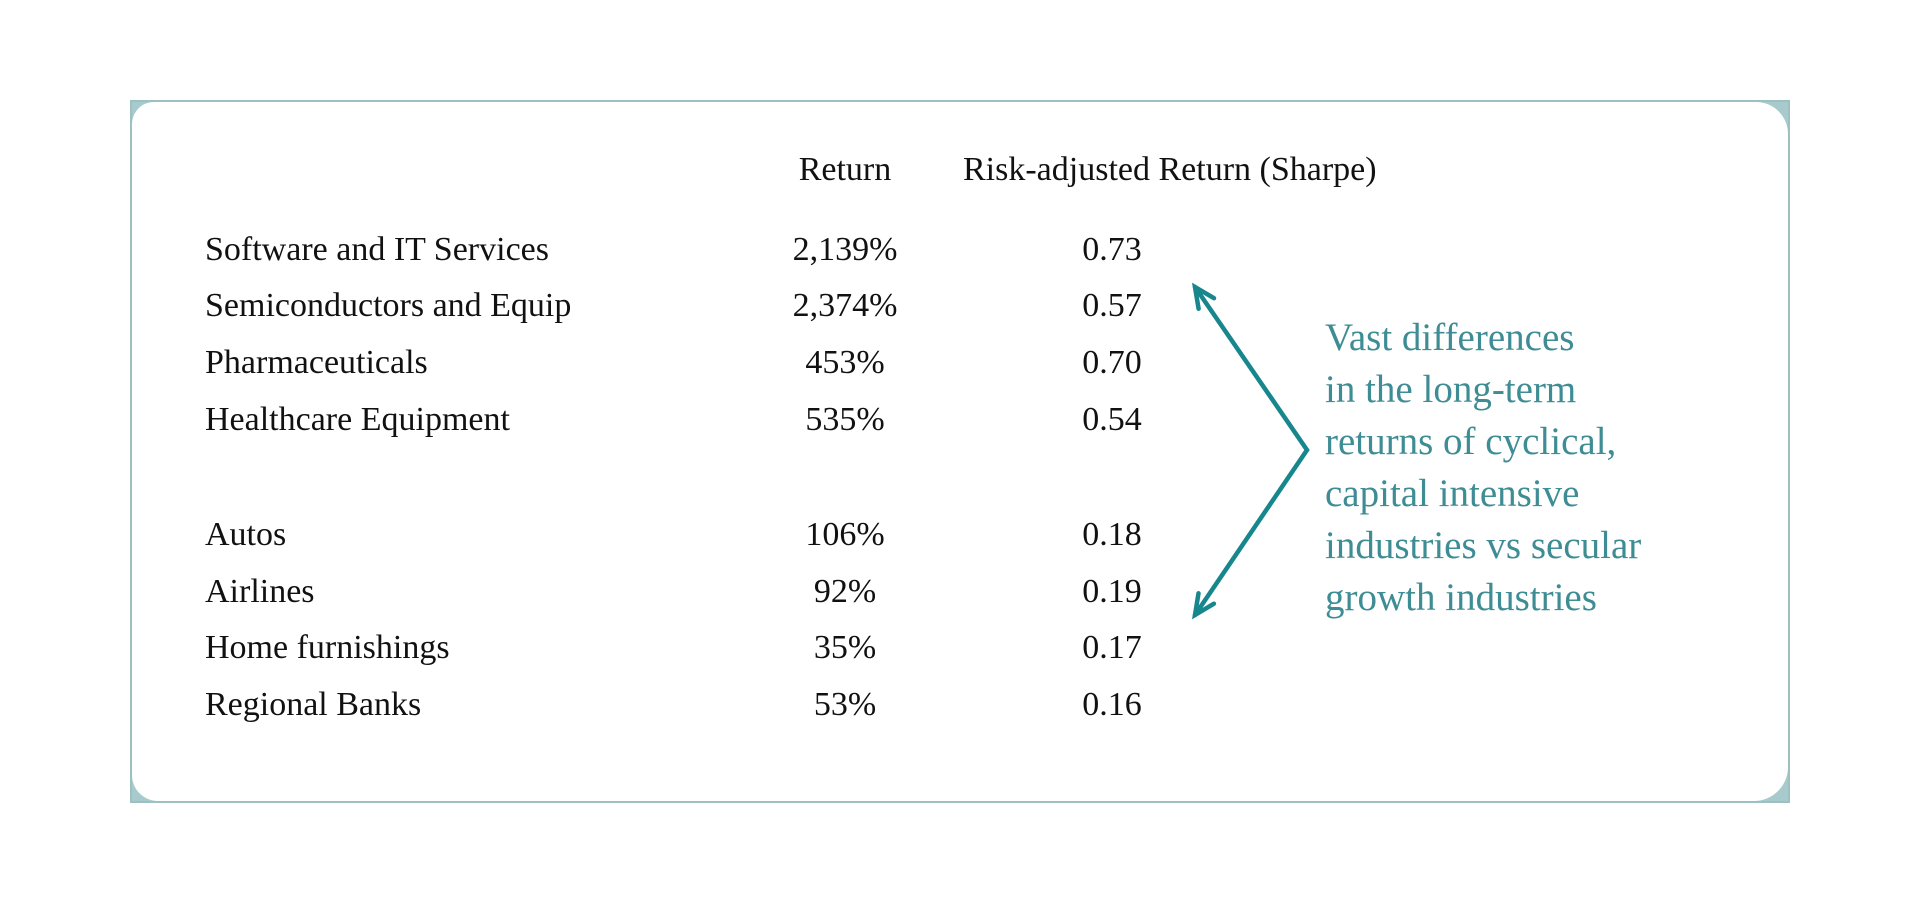 The width and height of the screenshot is (1920, 904). What do you see at coordinates (313, 704) in the screenshot?
I see `row-label: Regional Banks` at bounding box center [313, 704].